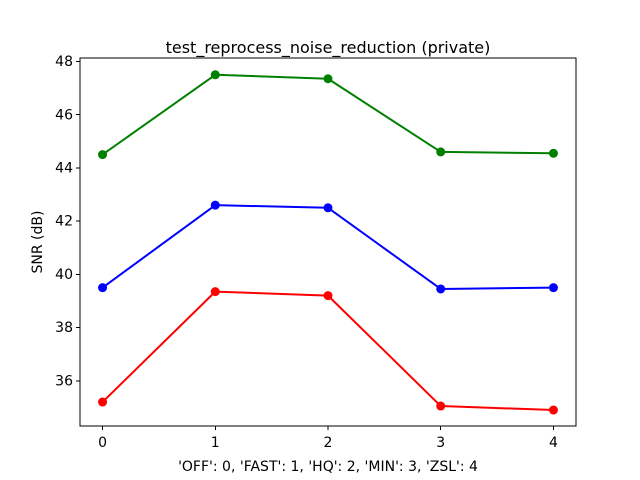 The image size is (640, 480). I want to click on x-tick-label: 0, so click(102, 443).